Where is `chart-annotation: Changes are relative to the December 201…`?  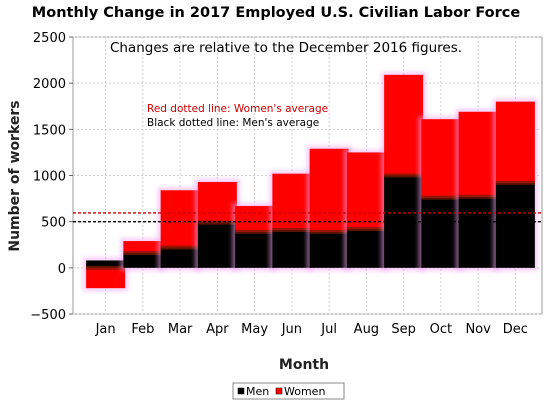
chart-annotation: Changes are relative to the December 201… is located at coordinates (286, 48).